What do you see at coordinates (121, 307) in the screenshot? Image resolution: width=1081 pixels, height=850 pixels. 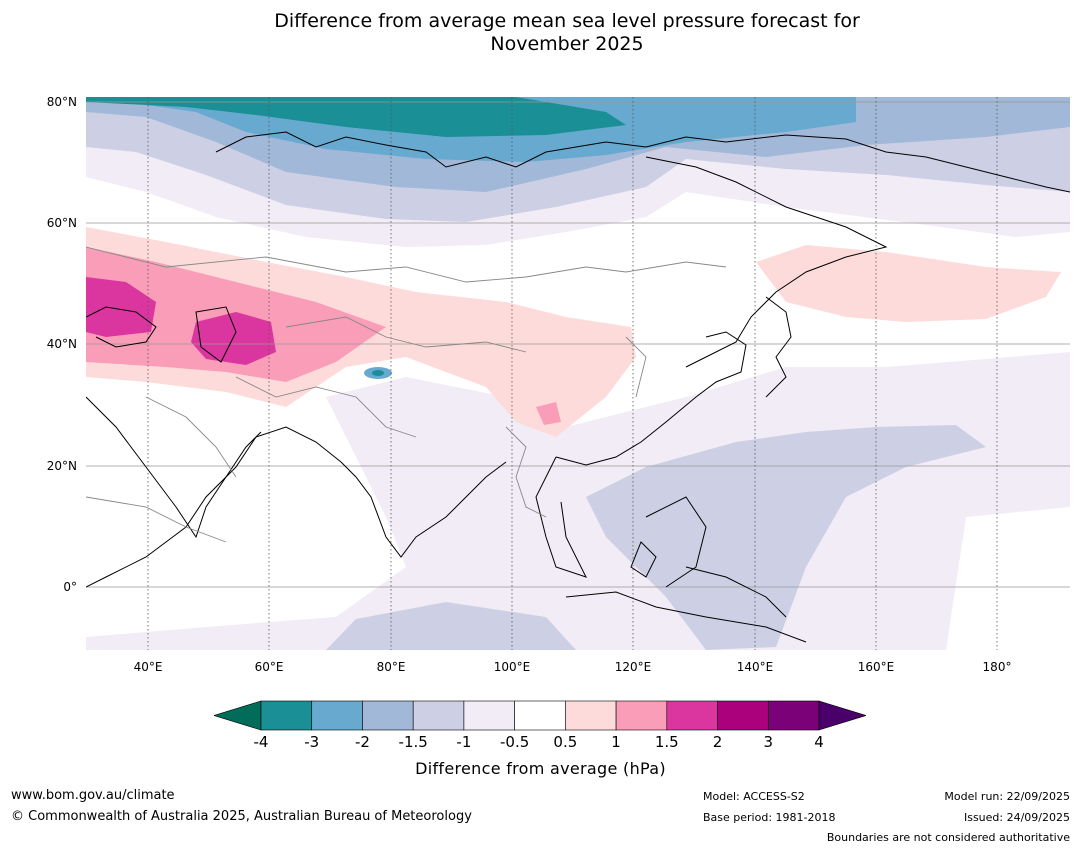 I see `anomaly-band-plus-1.5-west` at bounding box center [121, 307].